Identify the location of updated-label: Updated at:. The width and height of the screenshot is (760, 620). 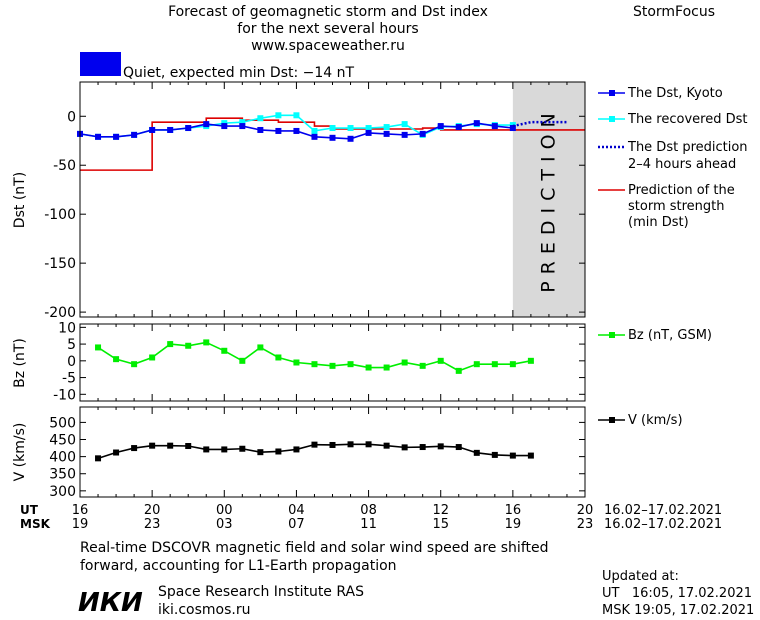
(640, 576).